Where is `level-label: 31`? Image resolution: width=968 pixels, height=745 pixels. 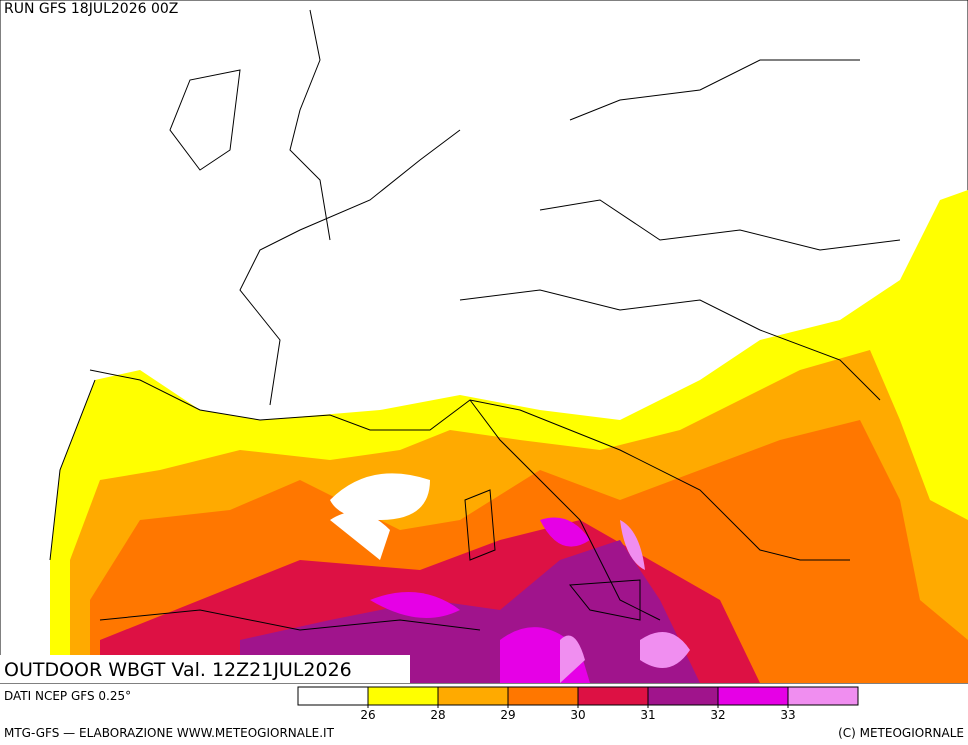 level-label: 31 is located at coordinates (647, 715).